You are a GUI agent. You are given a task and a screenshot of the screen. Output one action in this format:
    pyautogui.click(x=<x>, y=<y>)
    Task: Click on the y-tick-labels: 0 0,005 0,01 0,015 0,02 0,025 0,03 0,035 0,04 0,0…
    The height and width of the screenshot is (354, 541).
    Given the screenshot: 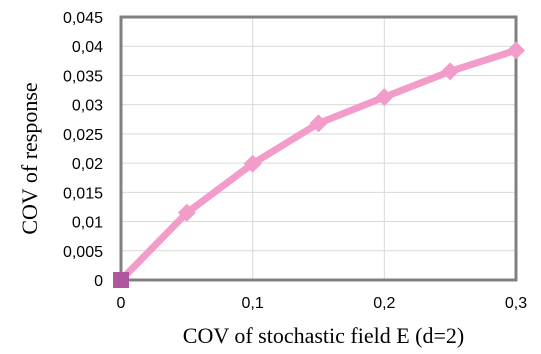 What is the action you would take?
    pyautogui.click(x=83, y=150)
    